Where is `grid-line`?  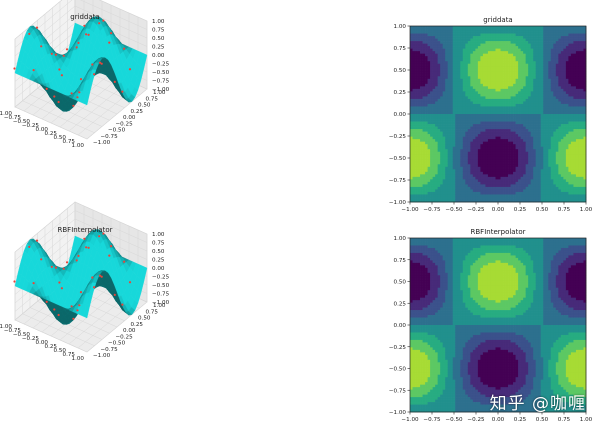 grid-line is located at coordinates (123, 11).